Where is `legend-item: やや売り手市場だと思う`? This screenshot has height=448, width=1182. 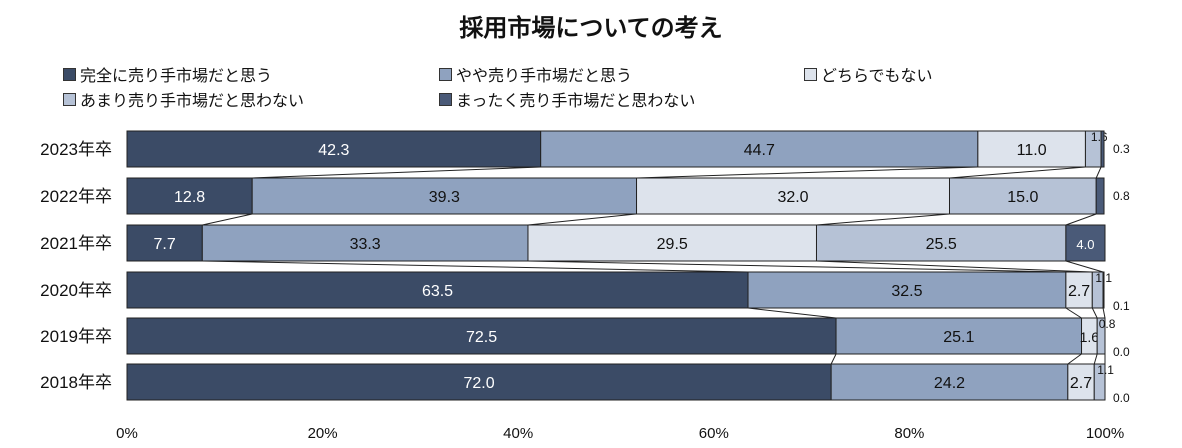 legend-item: やや売り手市場だと思う is located at coordinates (535, 74).